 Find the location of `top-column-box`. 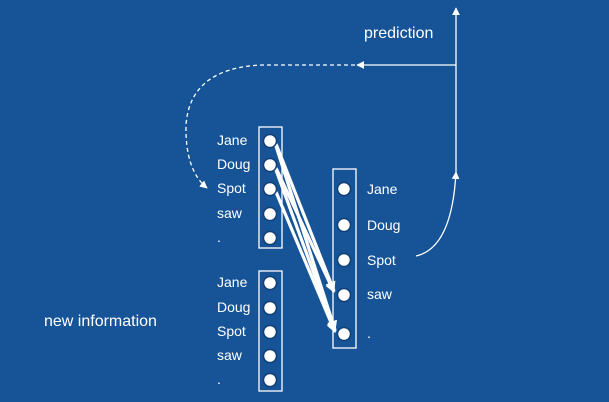

top-column-box is located at coordinates (270, 187).